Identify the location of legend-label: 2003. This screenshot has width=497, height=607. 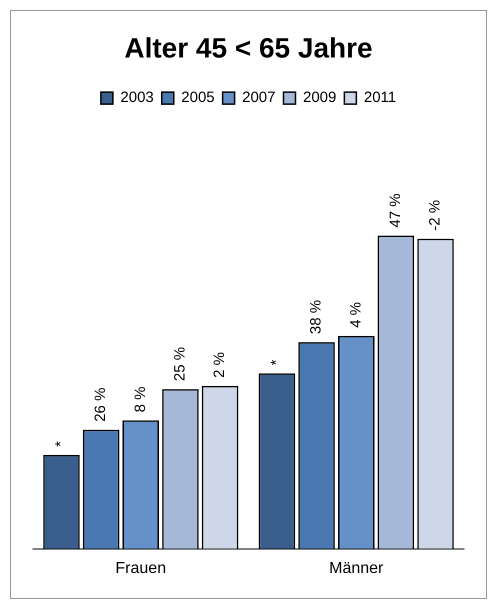
(137, 97).